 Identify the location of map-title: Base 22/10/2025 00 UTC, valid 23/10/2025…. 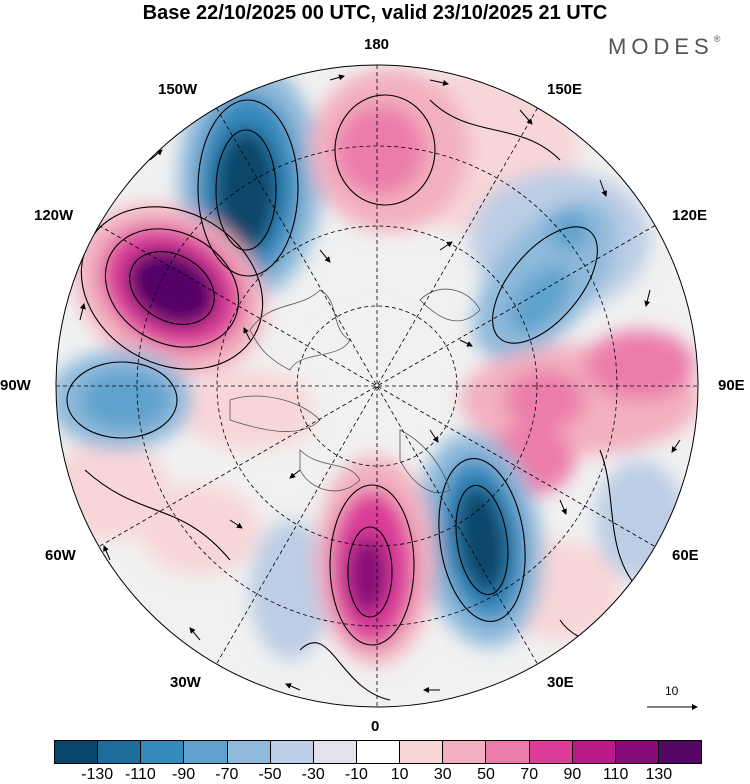
(375, 13).